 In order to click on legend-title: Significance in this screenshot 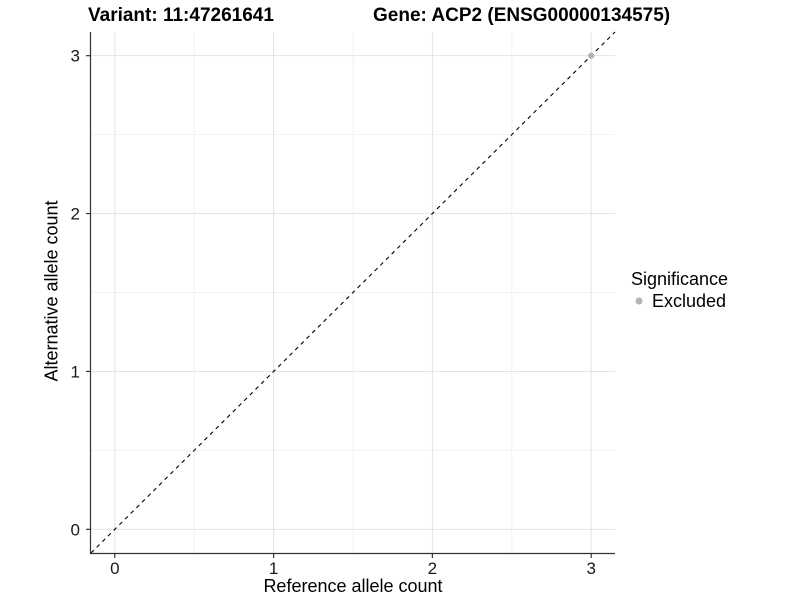, I will do `click(680, 279)`.